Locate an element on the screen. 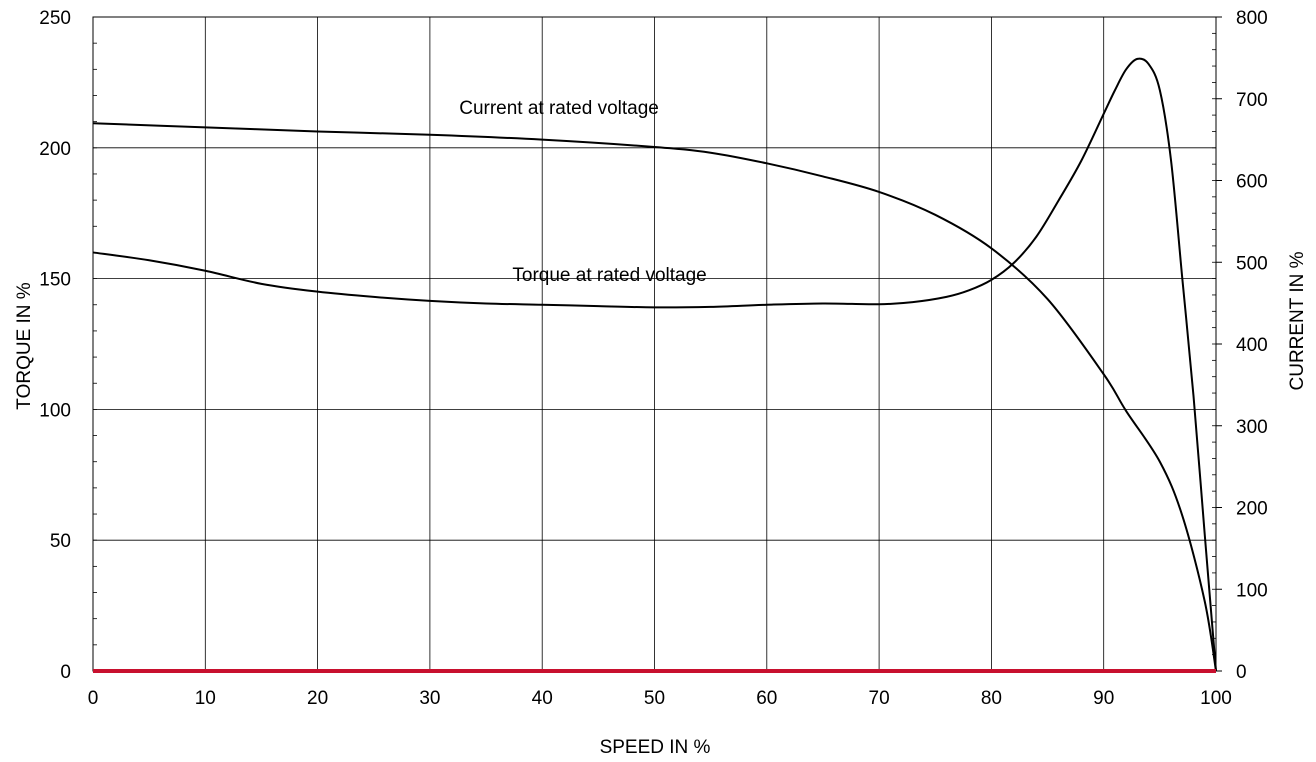  x-tick-label: 60 is located at coordinates (766, 698).